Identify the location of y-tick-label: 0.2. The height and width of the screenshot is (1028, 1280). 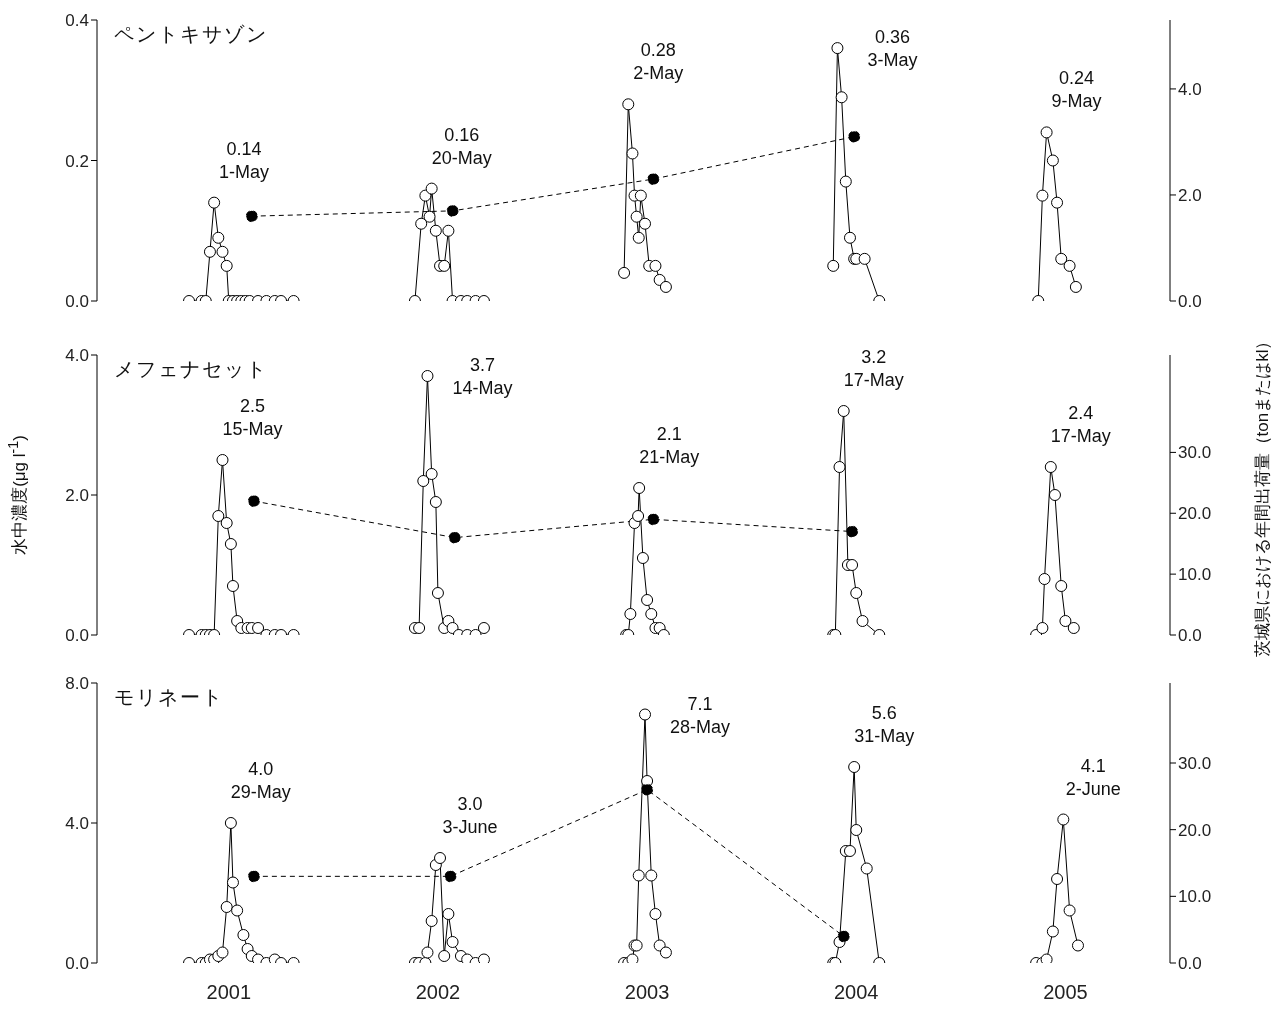
(77, 161).